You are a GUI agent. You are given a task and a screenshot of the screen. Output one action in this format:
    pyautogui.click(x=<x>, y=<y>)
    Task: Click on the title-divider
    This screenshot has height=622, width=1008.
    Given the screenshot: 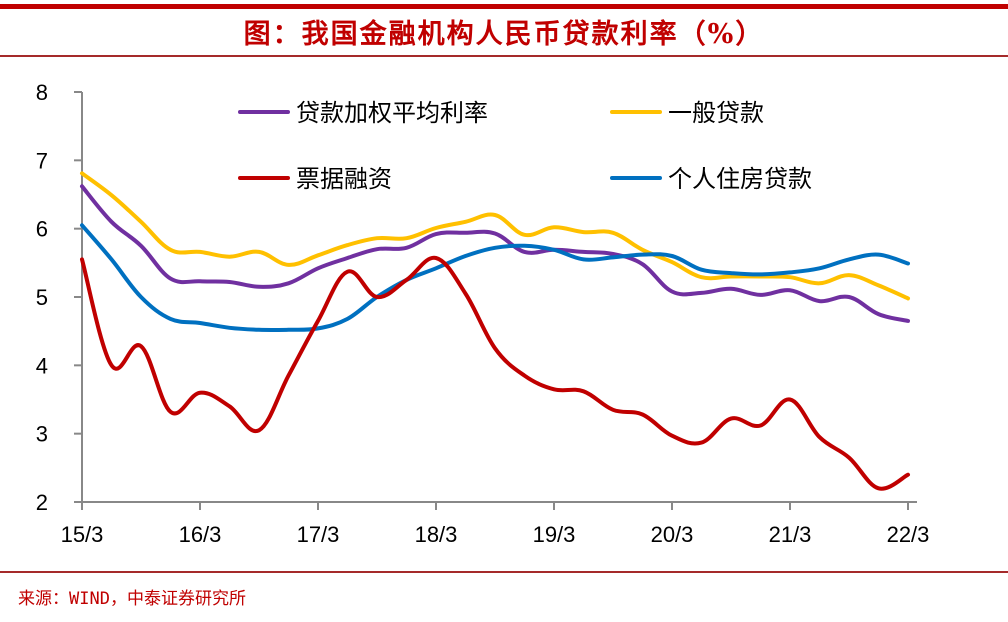 What is the action you would take?
    pyautogui.click(x=504, y=56)
    